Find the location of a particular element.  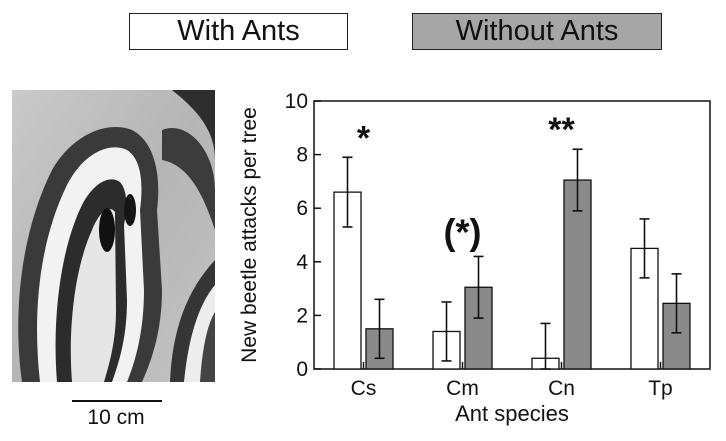

y-axis-label: New beetle attacks per tree is located at coordinates (249, 235).